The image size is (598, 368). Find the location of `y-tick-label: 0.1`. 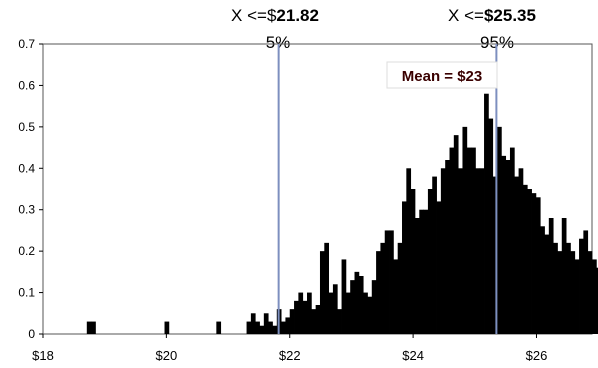

y-tick-label: 0.1 is located at coordinates (26, 293).